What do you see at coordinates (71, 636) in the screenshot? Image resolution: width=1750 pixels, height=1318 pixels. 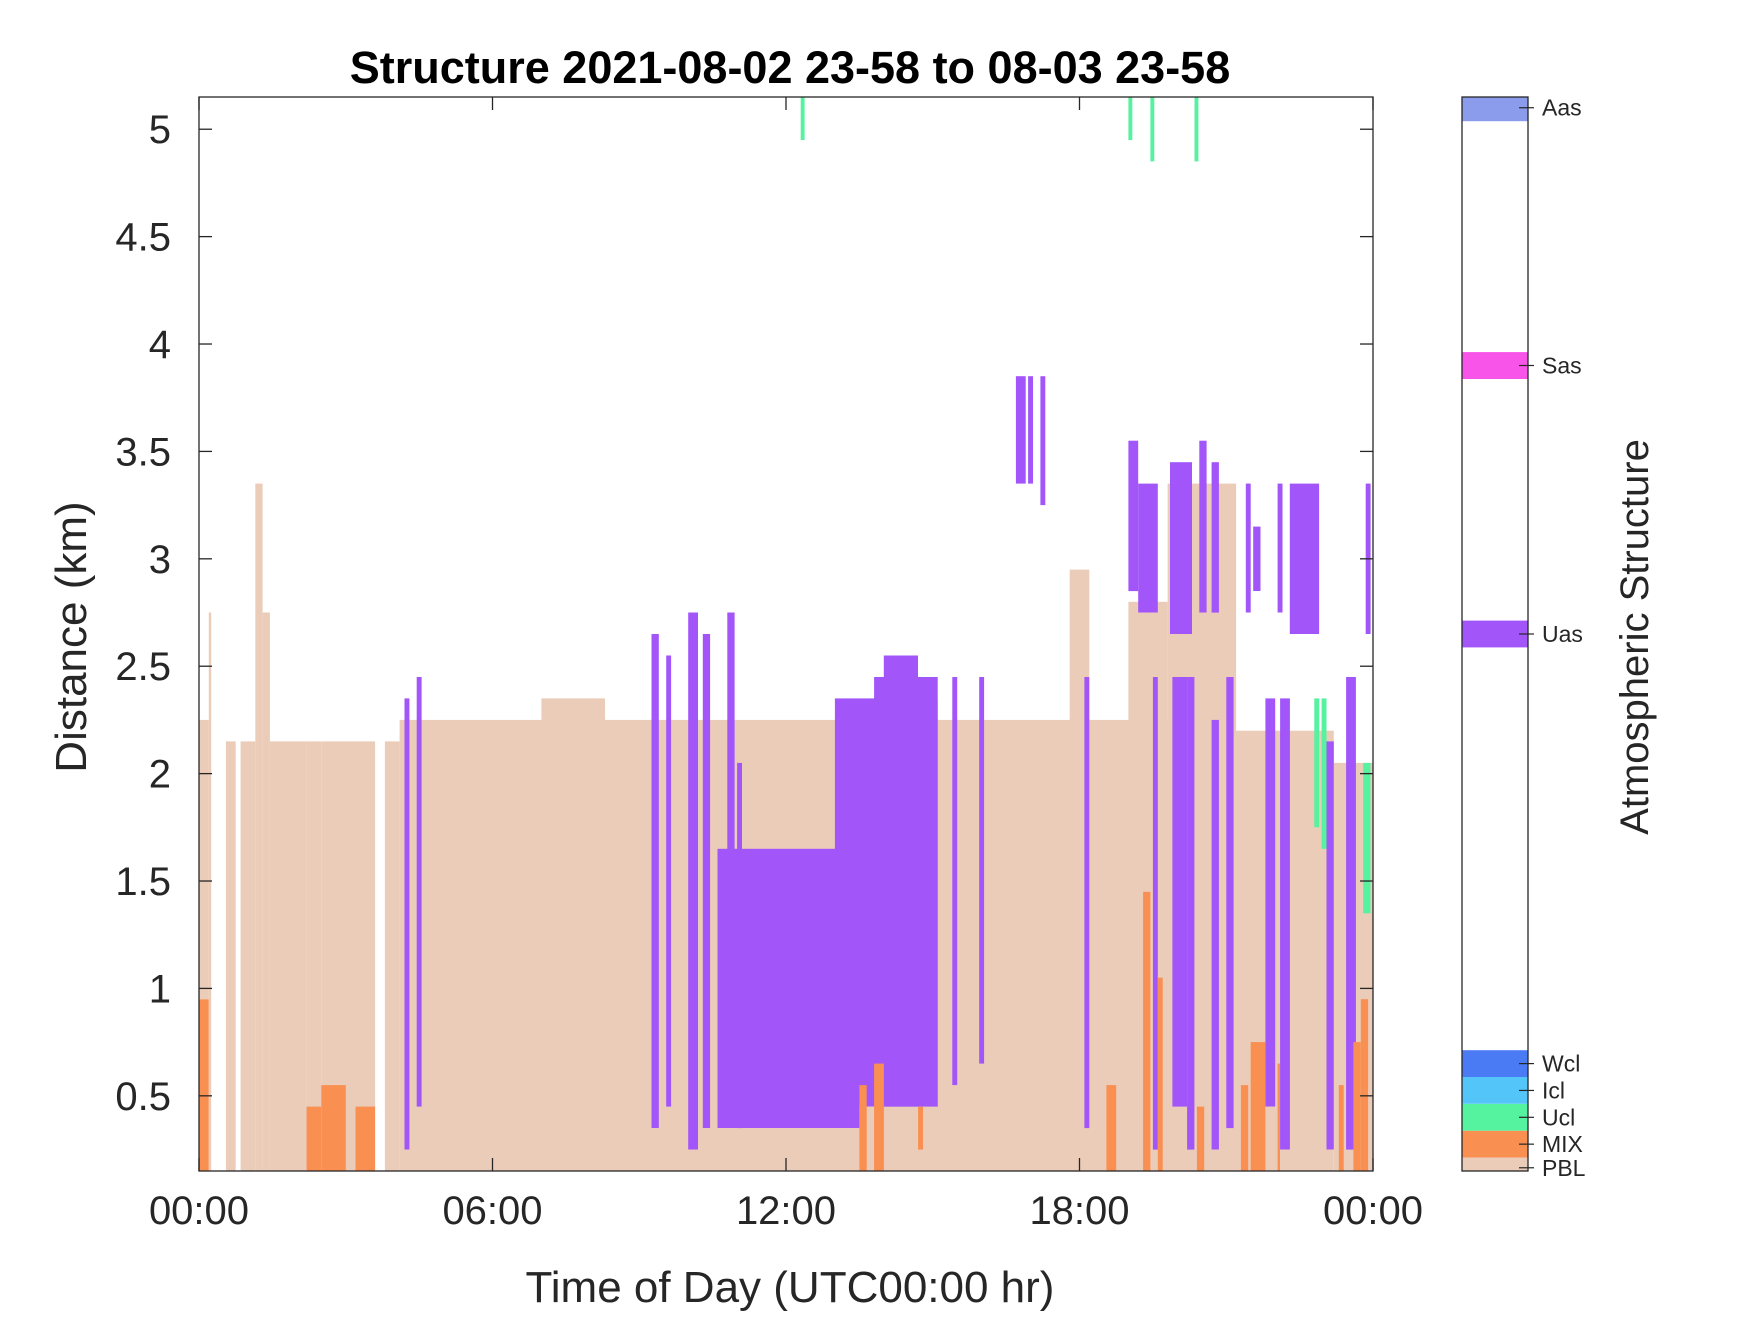 I see `y-axis-label: Distance (km)` at bounding box center [71, 636].